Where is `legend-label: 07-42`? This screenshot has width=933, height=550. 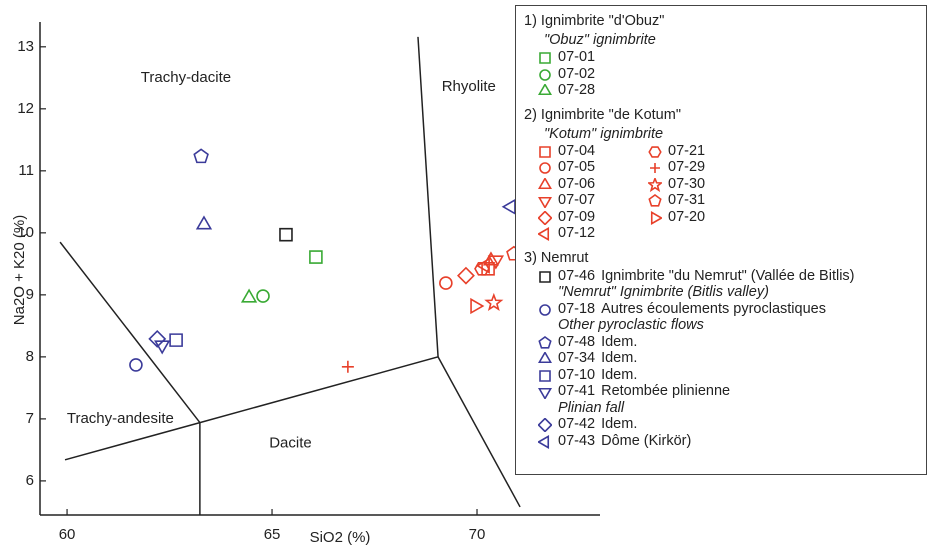 legend-label: 07-42 is located at coordinates (577, 424).